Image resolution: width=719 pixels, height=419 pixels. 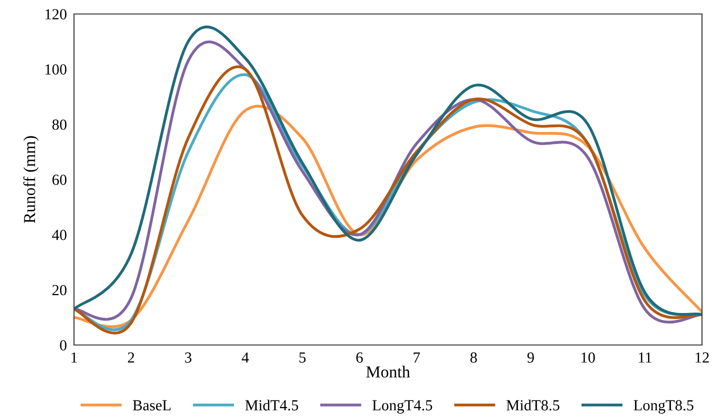 What do you see at coordinates (271, 405) in the screenshot?
I see `legend-label: MidT4.5` at bounding box center [271, 405].